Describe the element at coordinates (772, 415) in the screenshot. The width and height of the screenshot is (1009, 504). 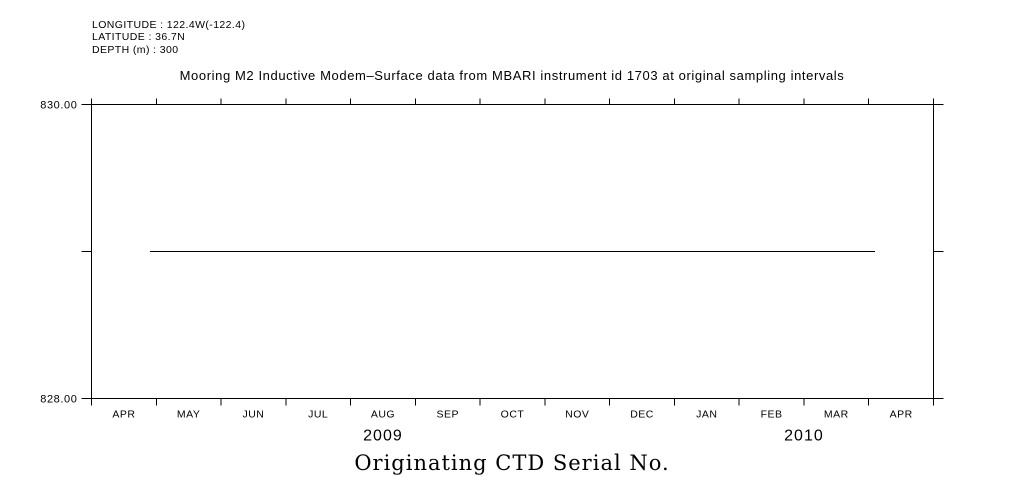
I see `month-label: FEB` at that location.